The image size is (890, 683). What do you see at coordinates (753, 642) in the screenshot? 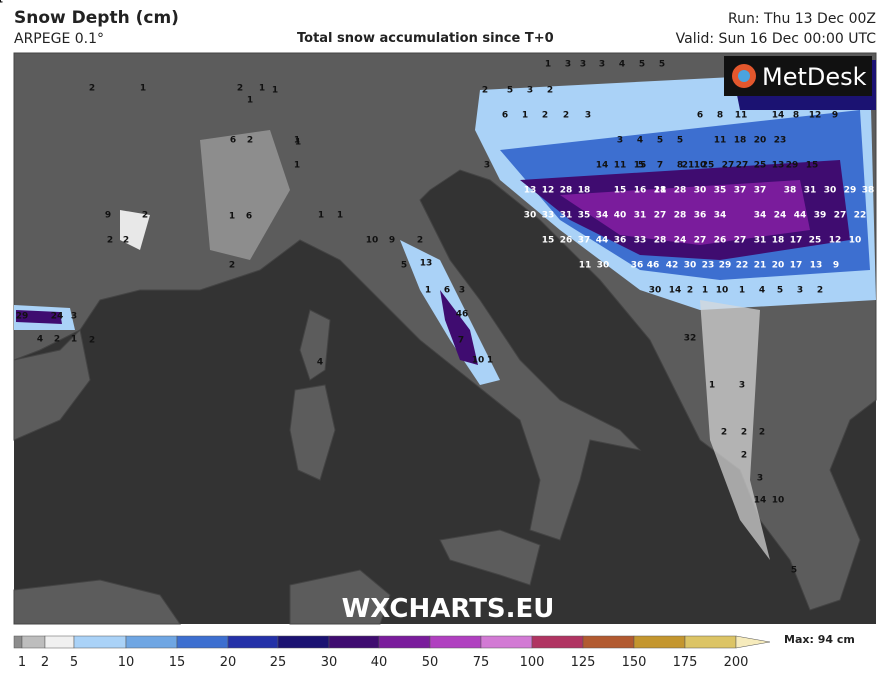
I see `legend-arrow` at bounding box center [753, 642].